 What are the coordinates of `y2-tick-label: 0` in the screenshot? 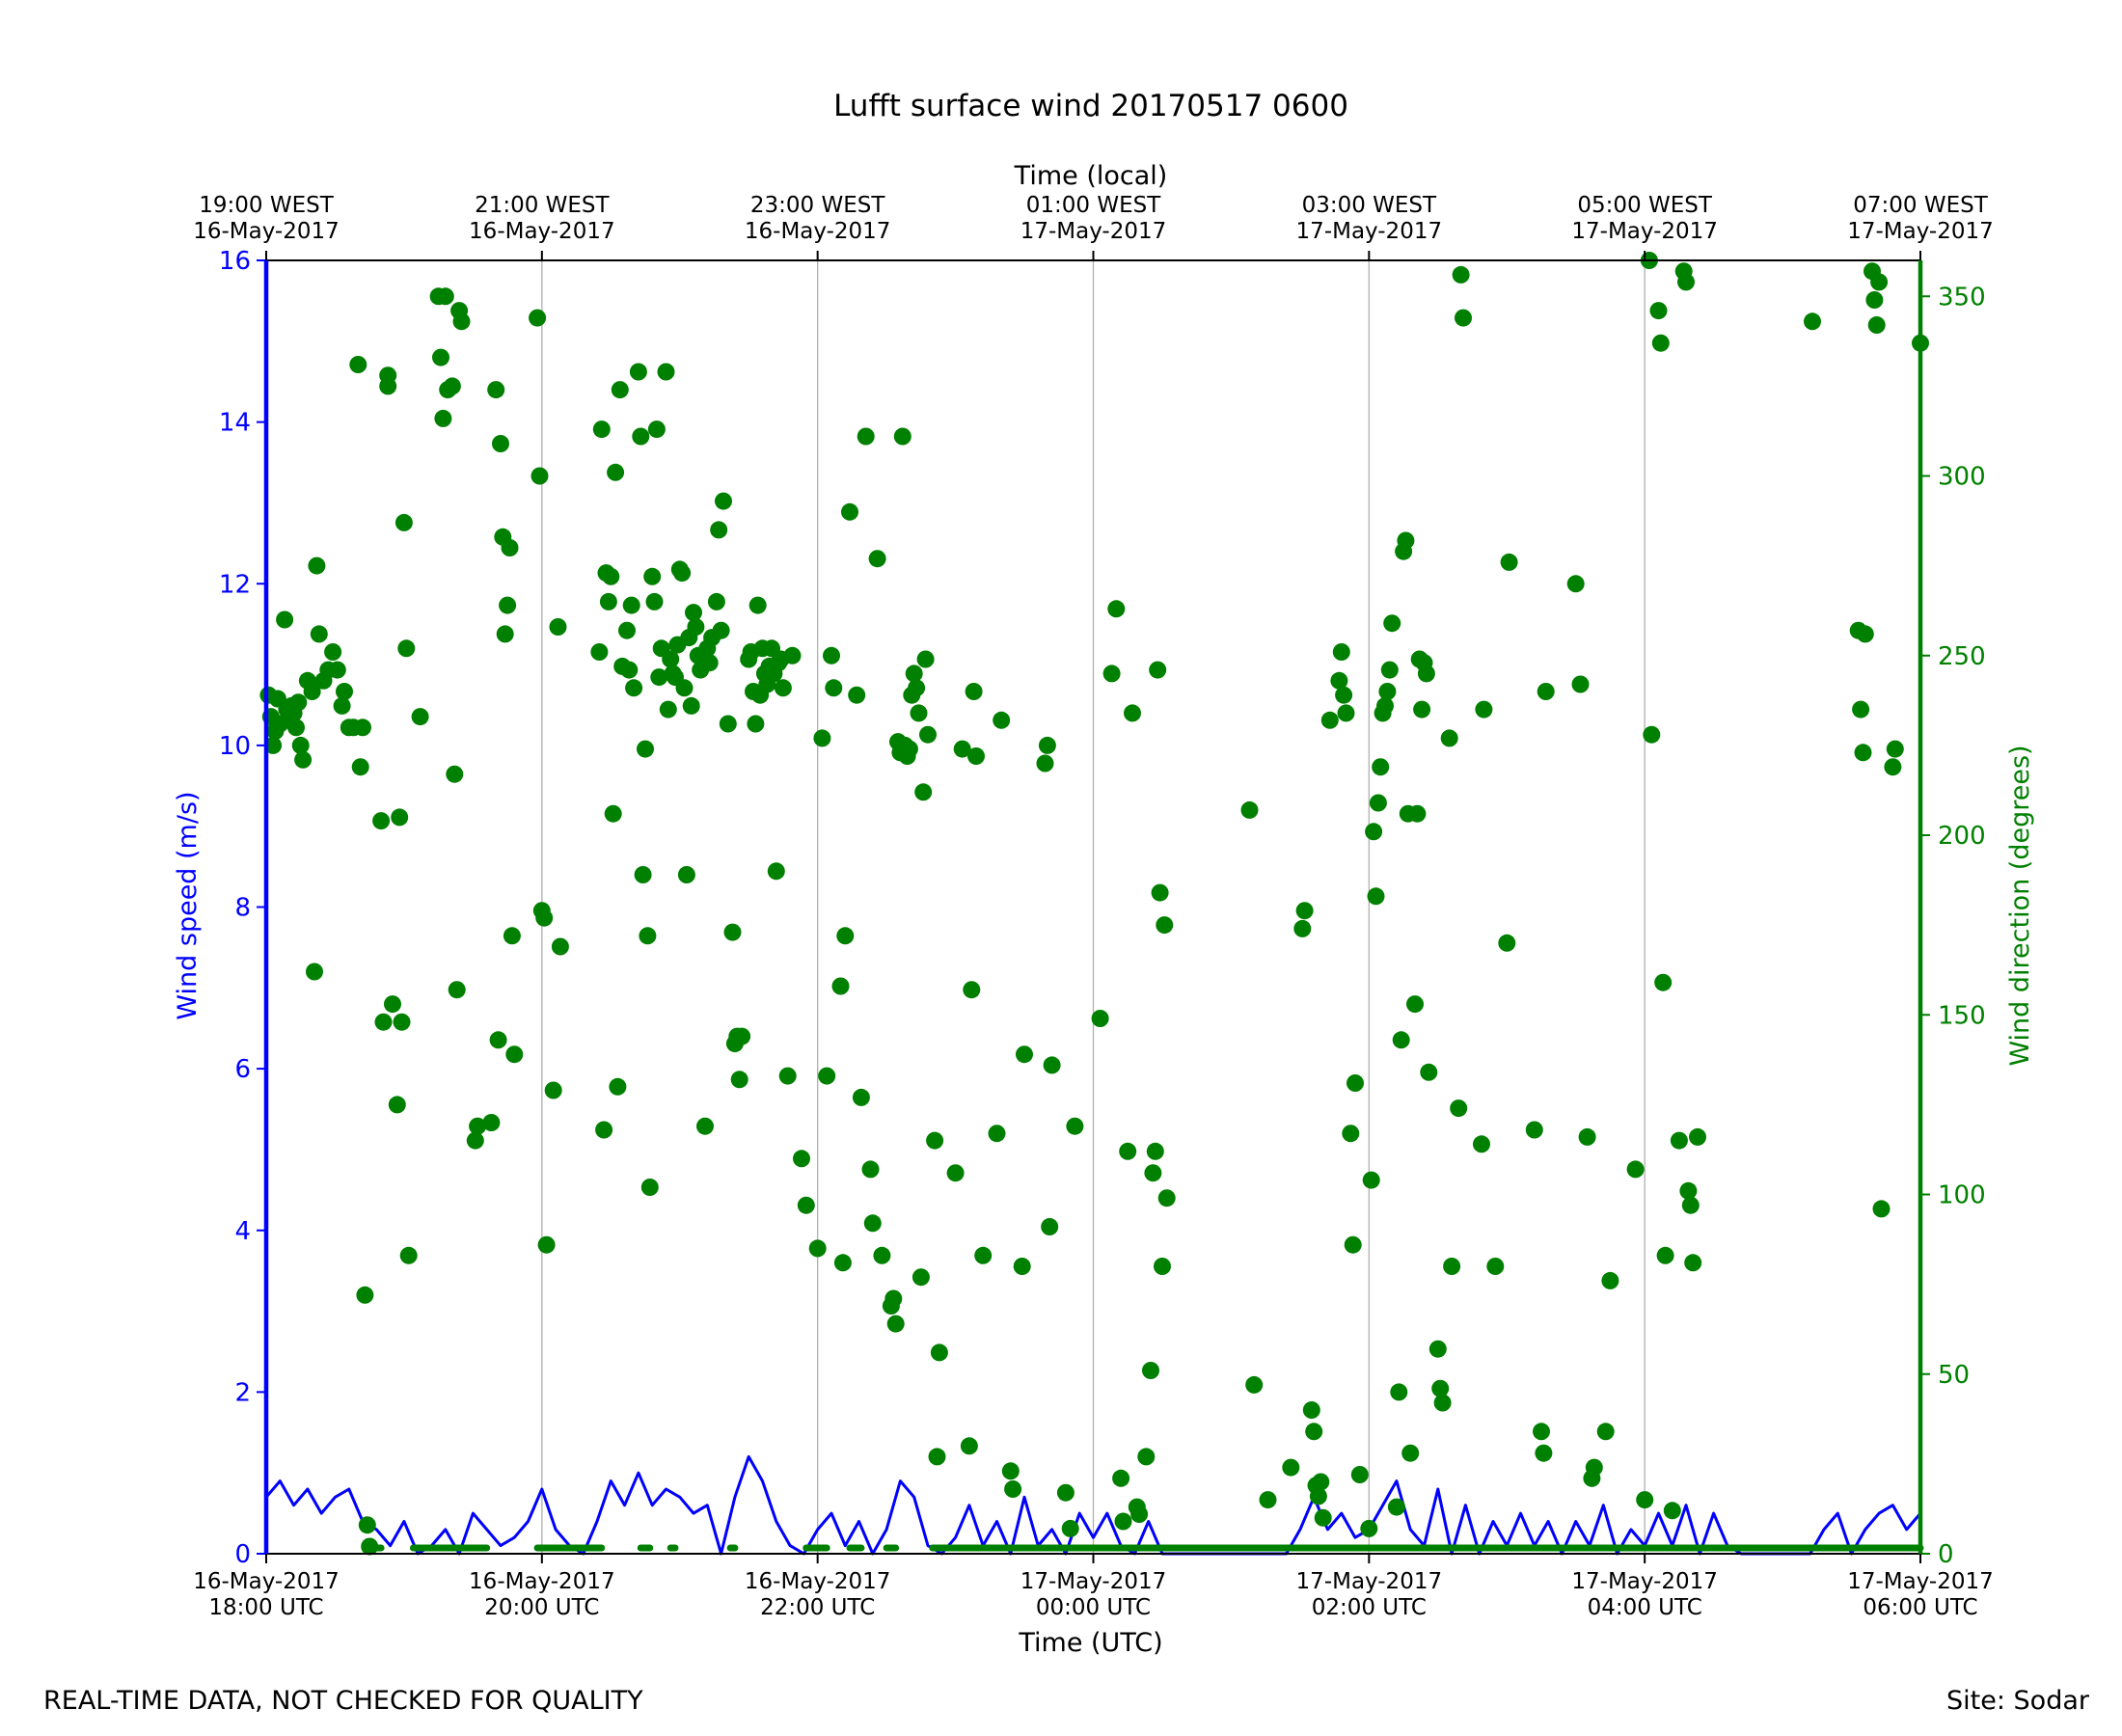 It's located at (1946, 1554).